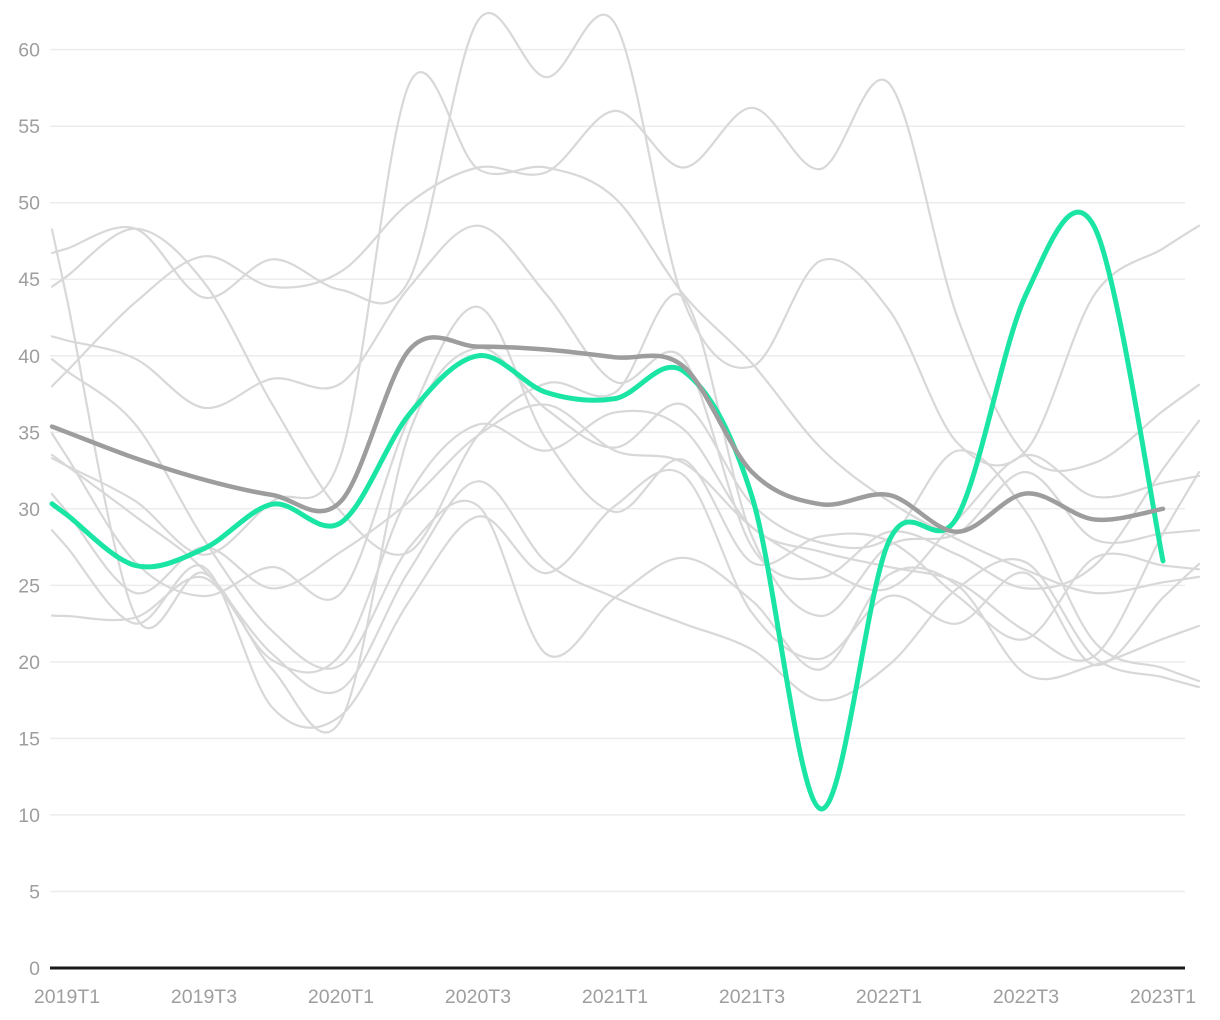 The image size is (1220, 1020). Describe the element at coordinates (478, 997) in the screenshot. I see `x-axis-tick-label: 2020T3` at that location.